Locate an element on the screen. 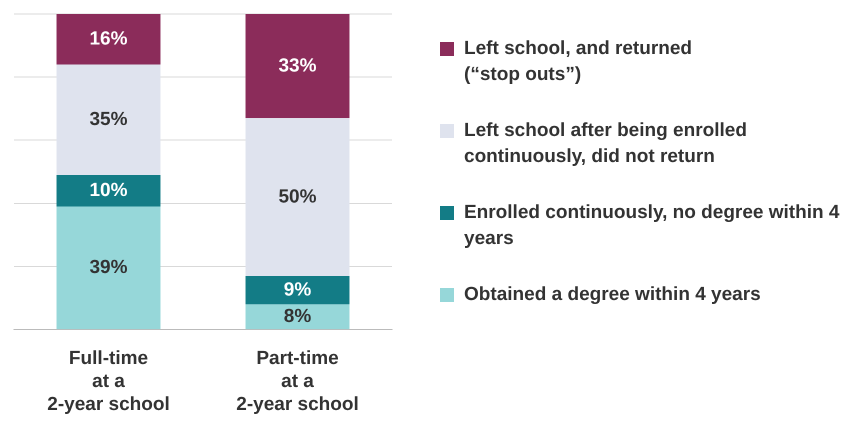  legend-label: Left school after being enrolled continuously, did not return is located at coordinates (606, 144).